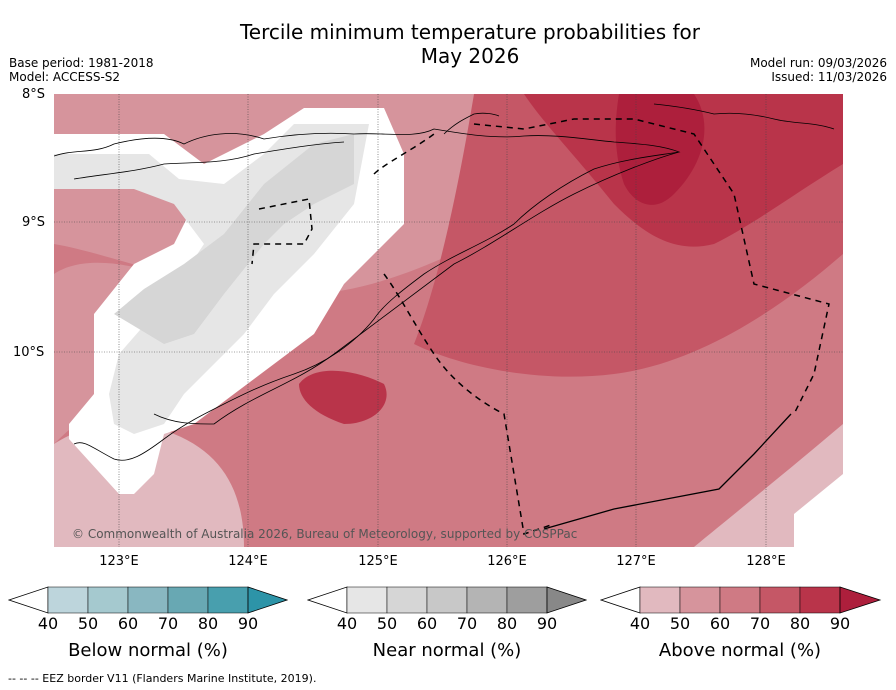  I want to click on lat-label-8s: 8°S, so click(34, 94).